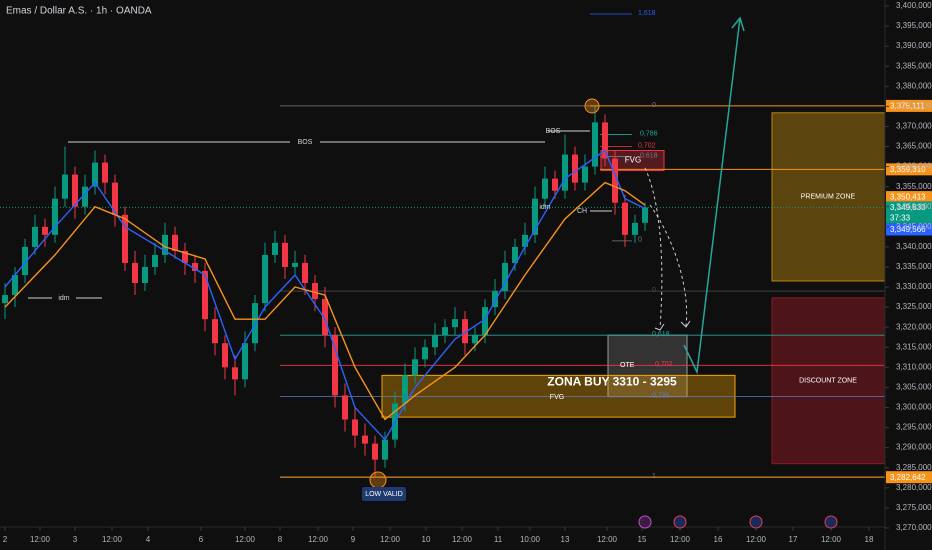  What do you see at coordinates (914, 166) in the screenshot?
I see `y-tick-label: 3,360,000` at bounding box center [914, 166].